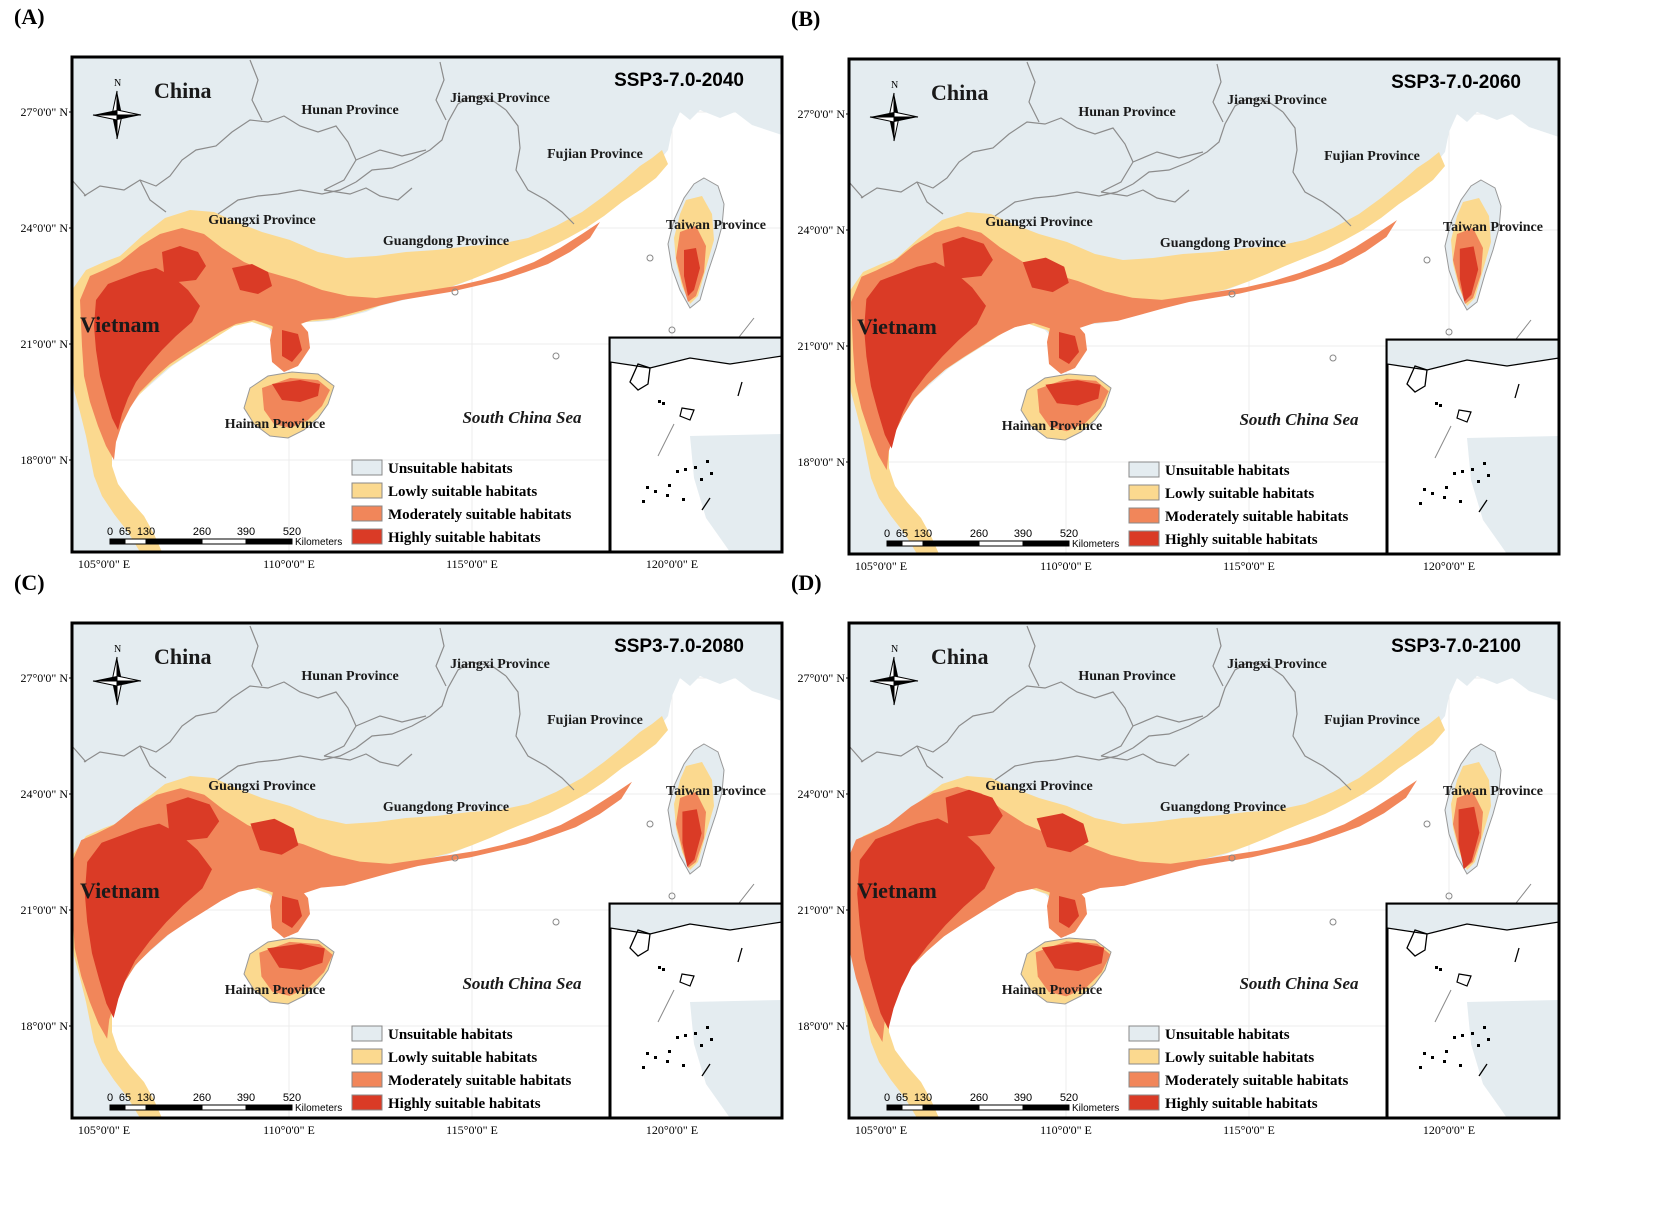 Image resolution: width=1654 pixels, height=1206 pixels. I want to click on province-label-guangxi: Guangxi Province, so click(1038, 222).